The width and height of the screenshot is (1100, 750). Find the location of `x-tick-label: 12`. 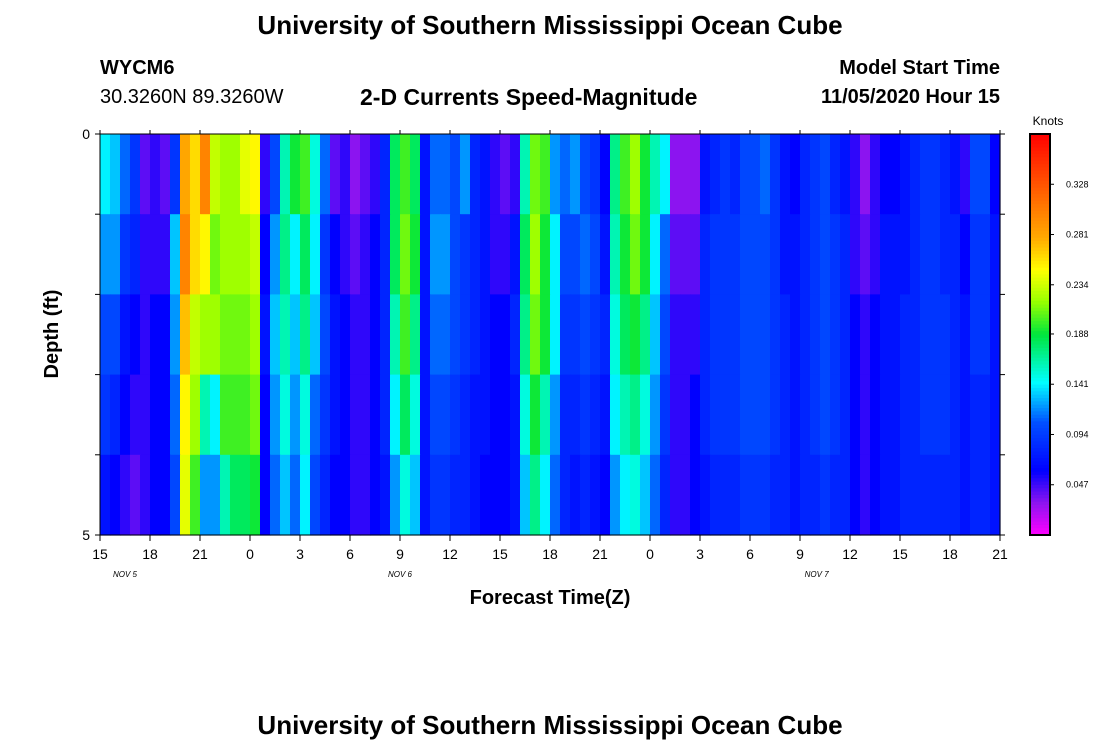

x-tick-label: 12 is located at coordinates (850, 554).